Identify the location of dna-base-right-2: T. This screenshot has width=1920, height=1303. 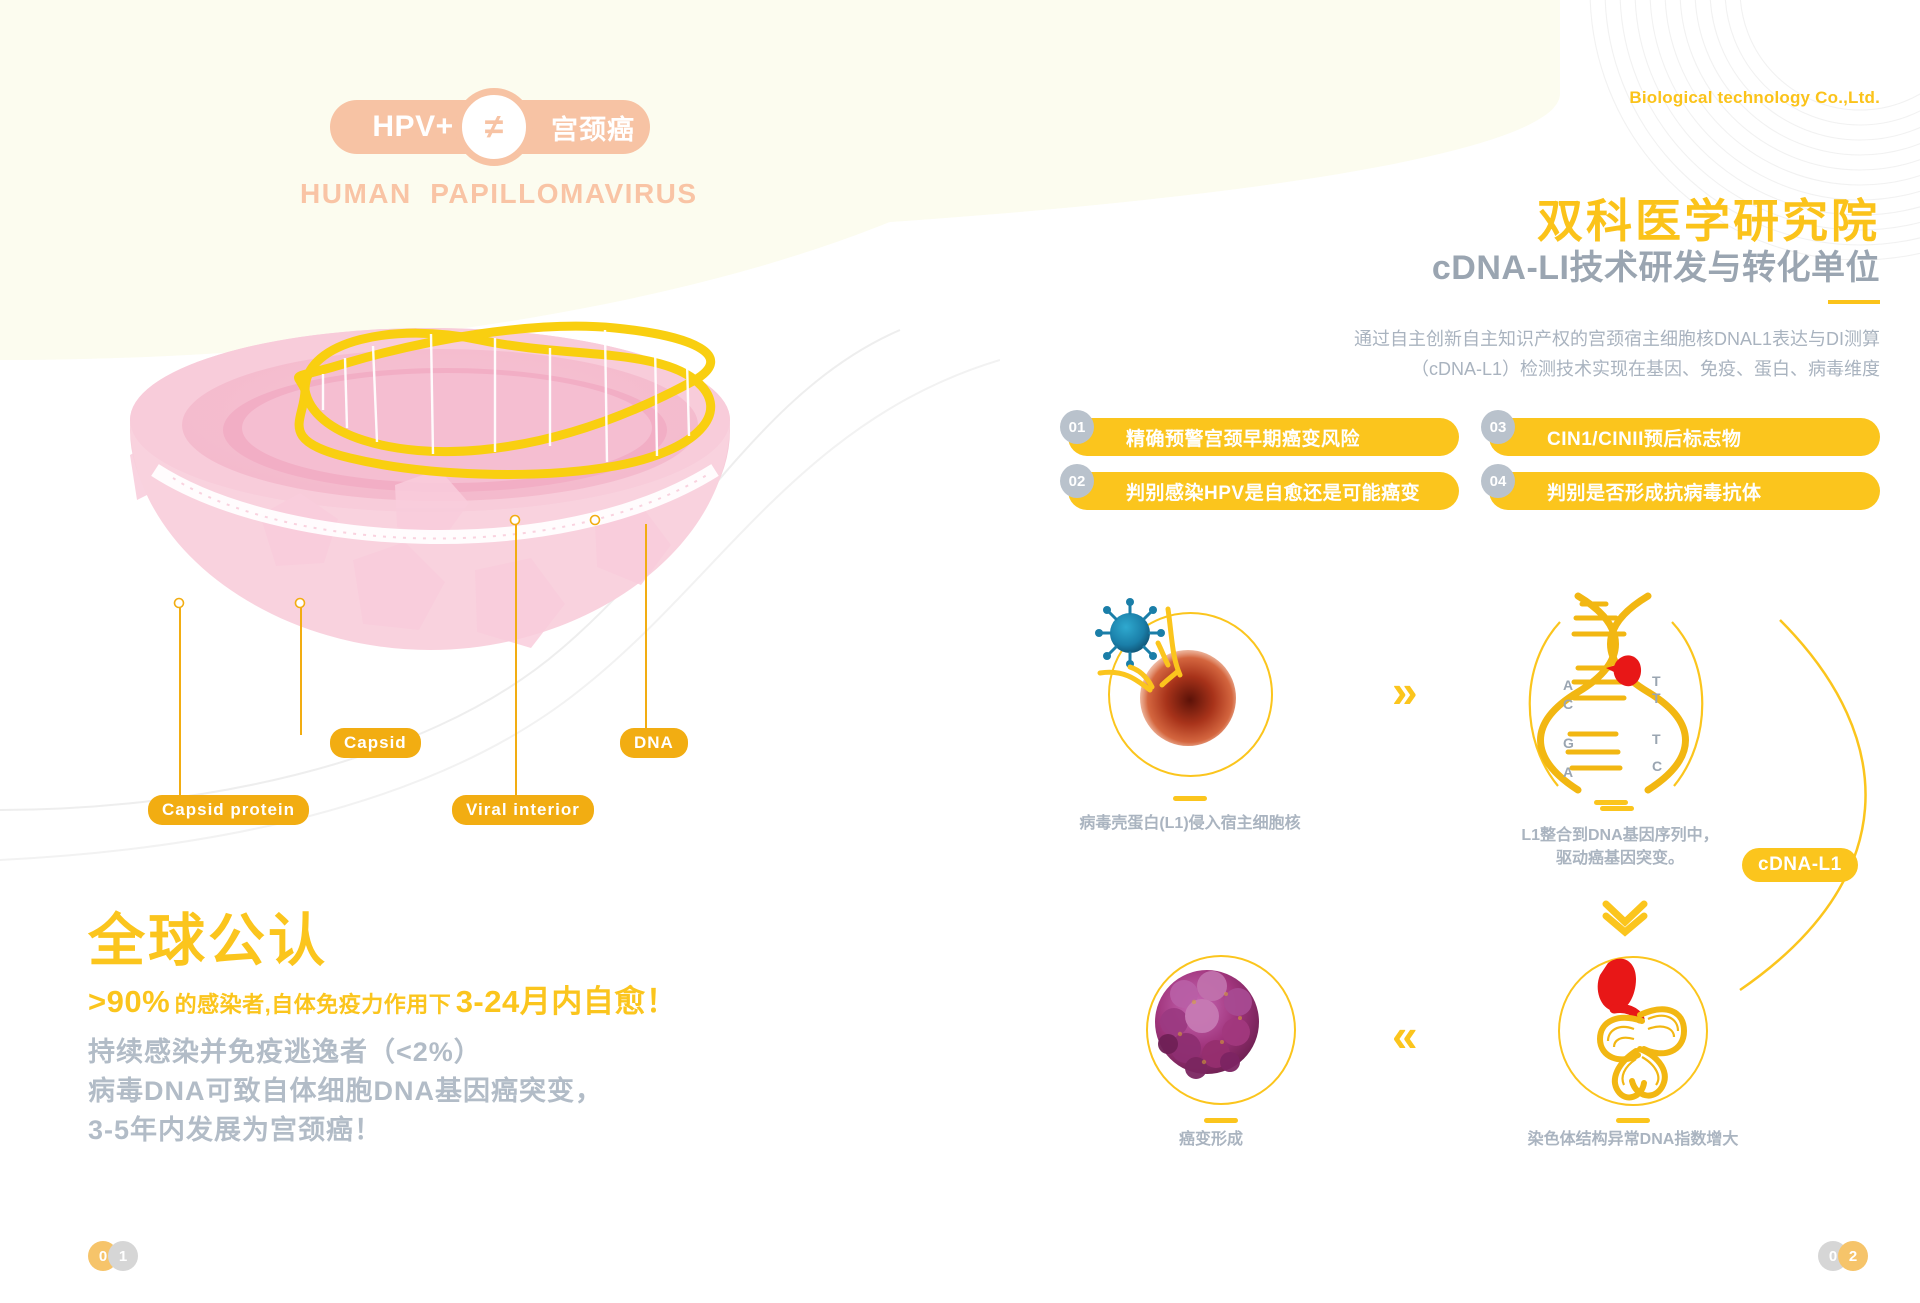
(1656, 698).